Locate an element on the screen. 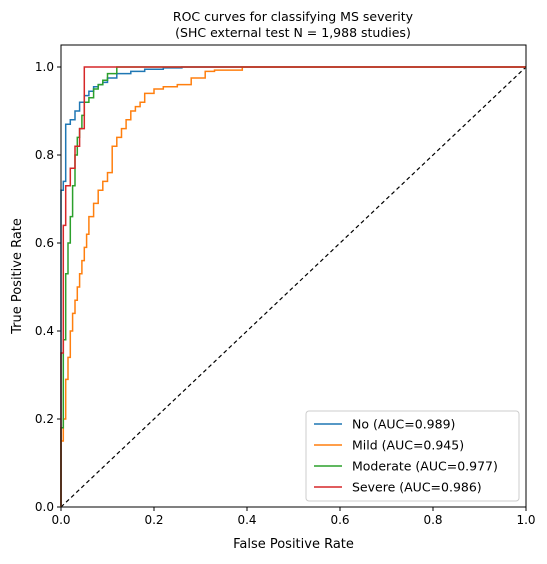 This screenshot has height=564, width=547. legend-label-moderate: Moderate (AUC=0.977) is located at coordinates (425, 466).